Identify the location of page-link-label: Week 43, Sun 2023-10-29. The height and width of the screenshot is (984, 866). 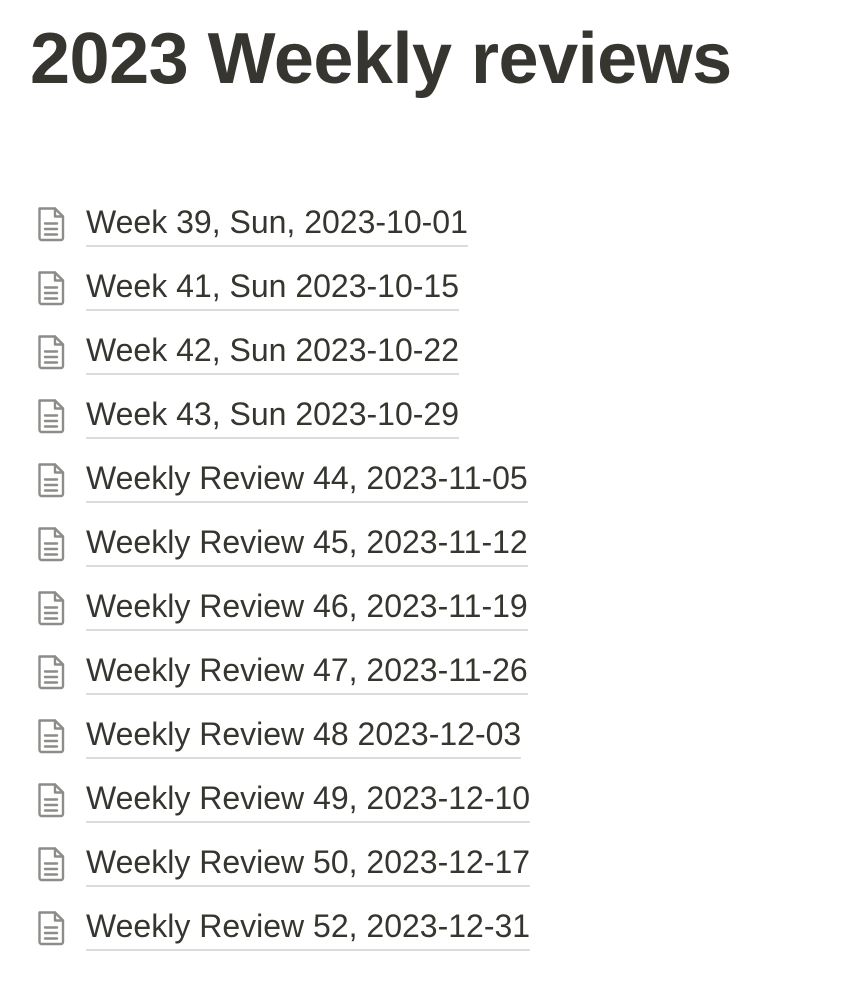
(272, 416).